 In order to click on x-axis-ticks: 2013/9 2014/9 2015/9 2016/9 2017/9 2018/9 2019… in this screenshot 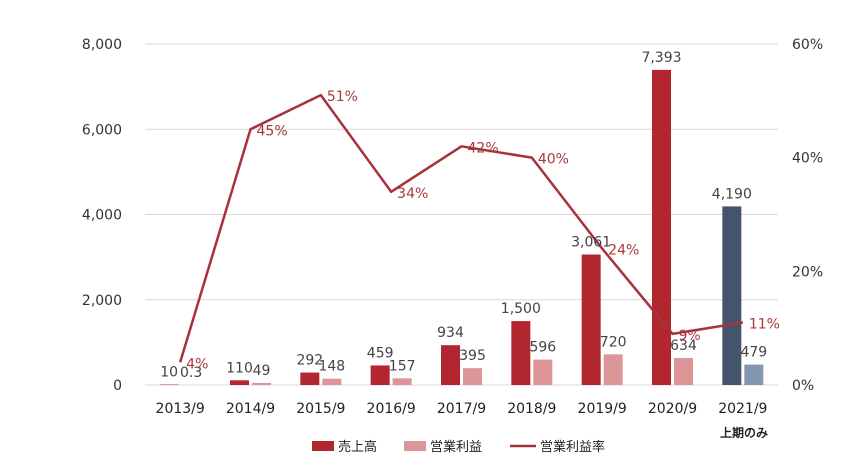, I will do `click(462, 409)`.